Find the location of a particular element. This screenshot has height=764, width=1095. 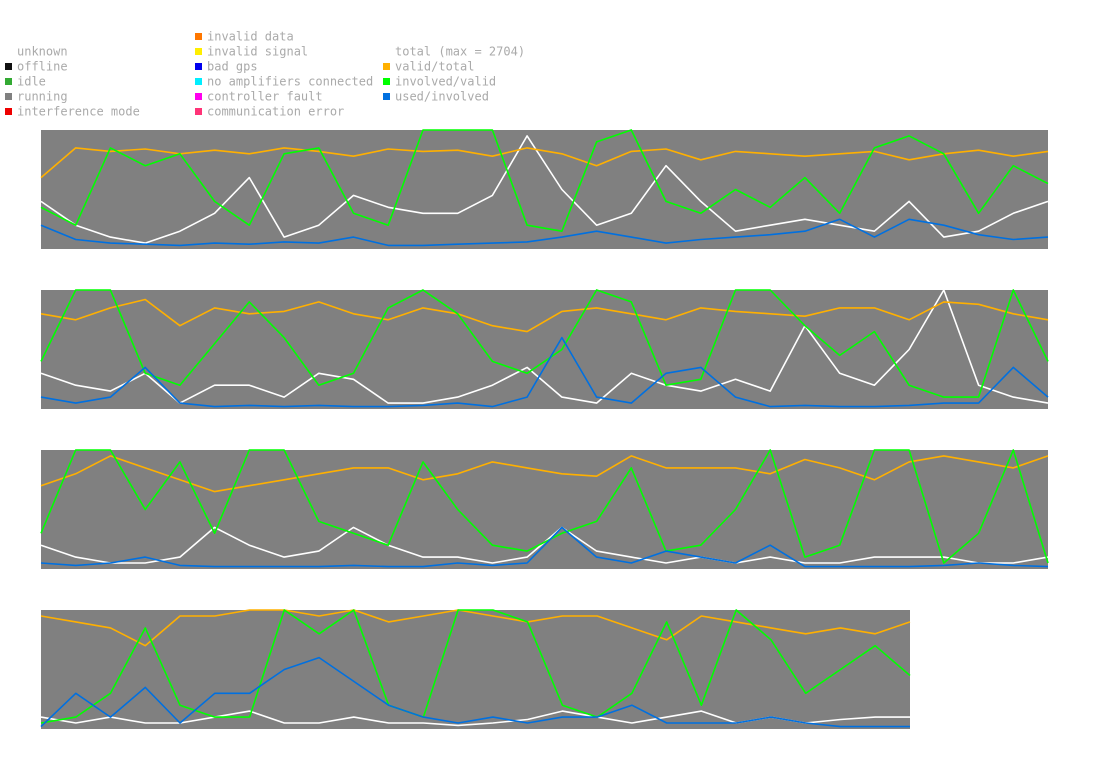

legend-label: involved/valid is located at coordinates (445, 82).